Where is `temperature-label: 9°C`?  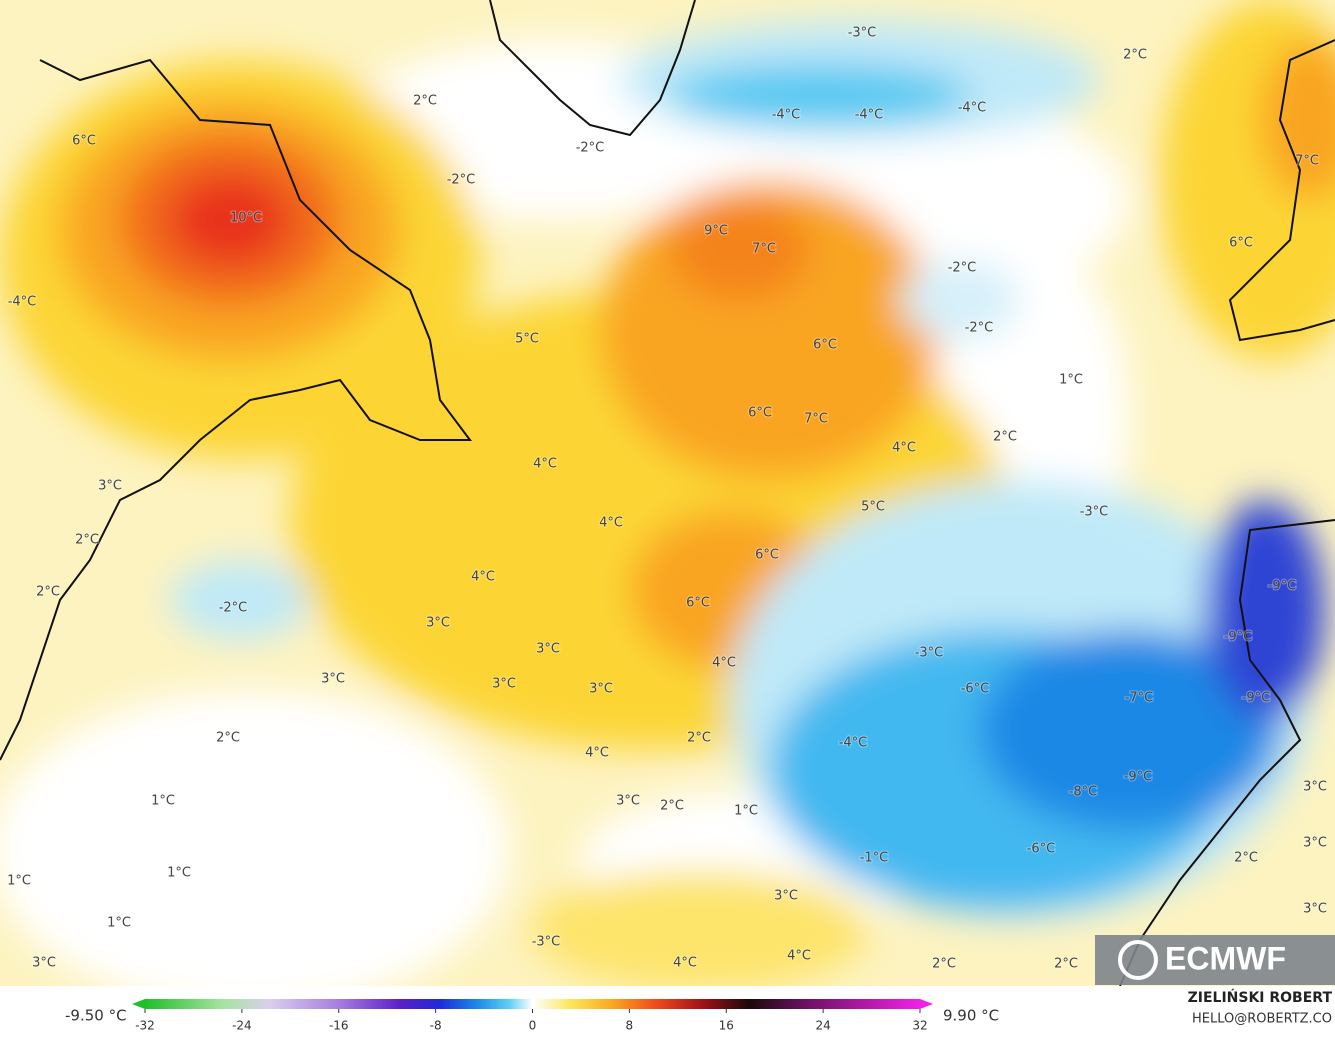 temperature-label: 9°C is located at coordinates (716, 231).